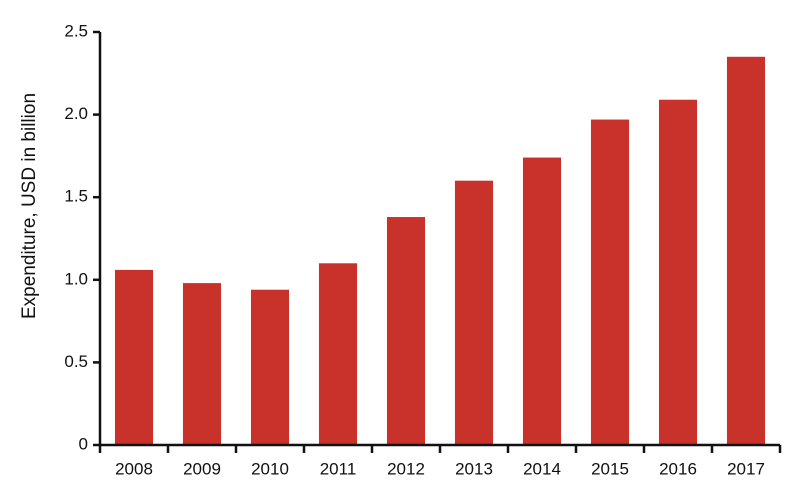 The image size is (800, 502). What do you see at coordinates (76, 113) in the screenshot?
I see `y-tick-label: 2.0` at bounding box center [76, 113].